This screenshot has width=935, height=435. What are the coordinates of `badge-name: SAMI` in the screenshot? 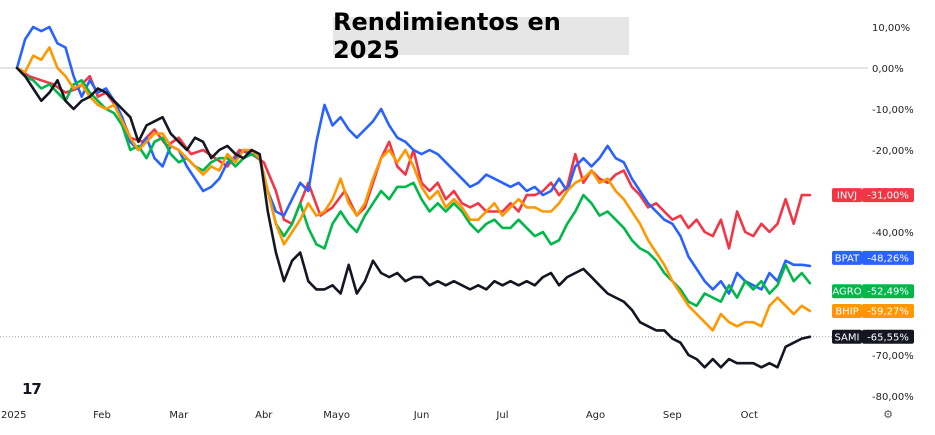 It's located at (847, 337).